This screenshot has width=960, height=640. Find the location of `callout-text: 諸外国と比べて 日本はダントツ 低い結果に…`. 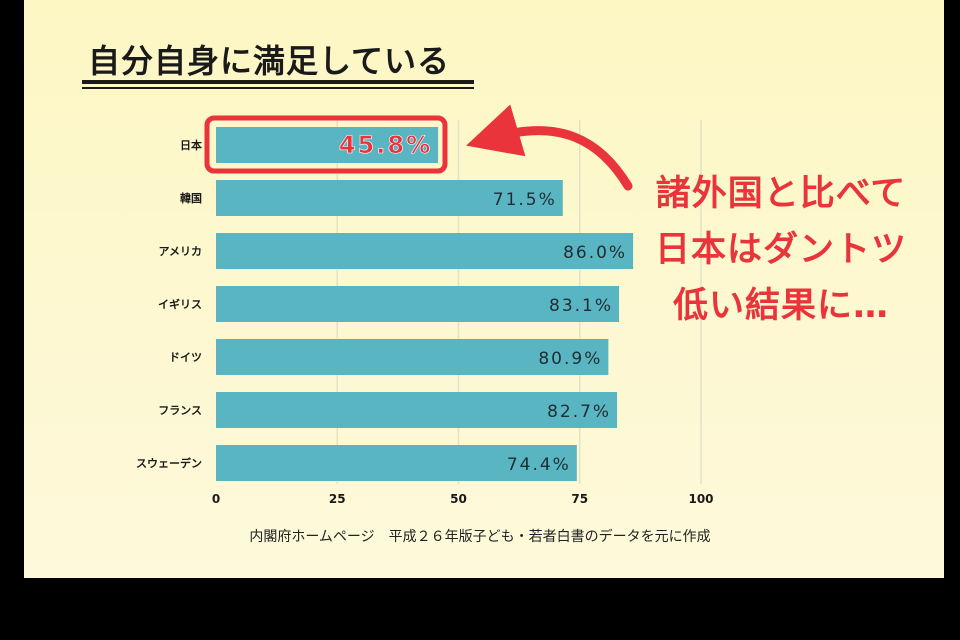

callout-text: 諸外国と比べて 日本はダントツ 低い結果に… is located at coordinates (781, 250).